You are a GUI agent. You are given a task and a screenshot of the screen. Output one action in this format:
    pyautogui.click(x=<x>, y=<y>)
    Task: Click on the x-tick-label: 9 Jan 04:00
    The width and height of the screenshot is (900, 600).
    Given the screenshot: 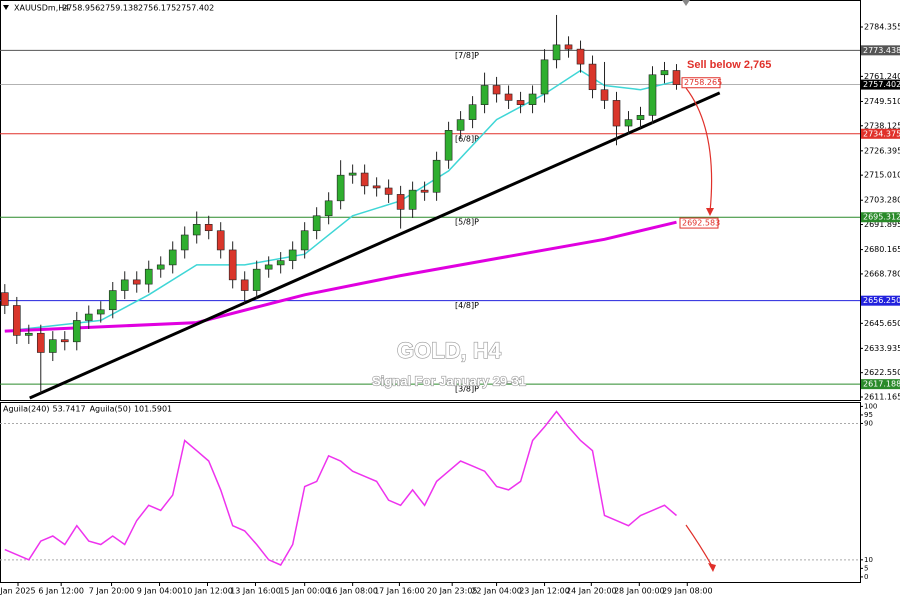 What is the action you would take?
    pyautogui.click(x=160, y=591)
    